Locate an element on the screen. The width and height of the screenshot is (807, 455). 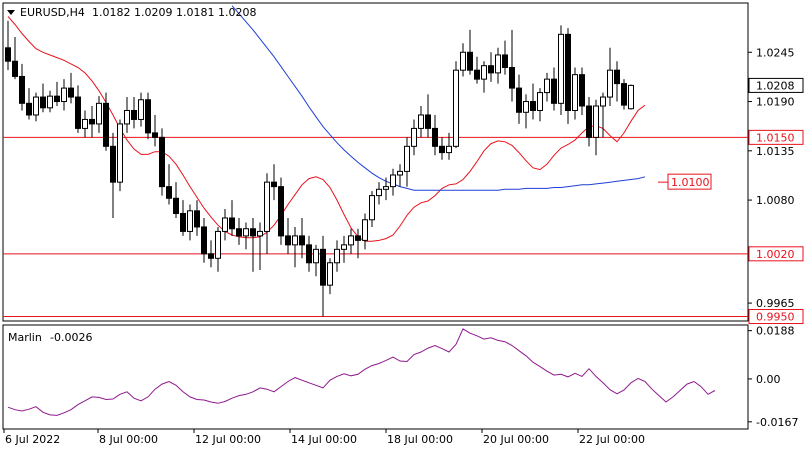
symbol-label: EURUSD,H4 is located at coordinates (52, 12).